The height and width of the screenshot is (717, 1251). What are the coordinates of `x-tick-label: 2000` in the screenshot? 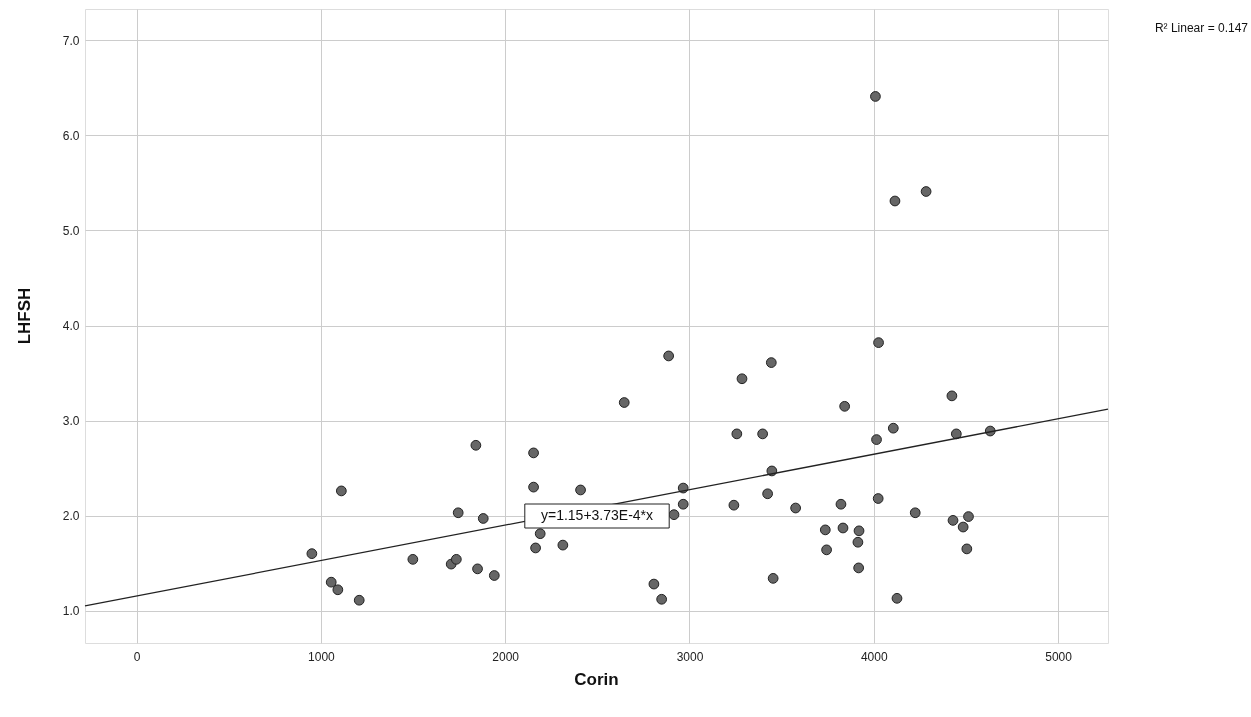 It's located at (506, 656).